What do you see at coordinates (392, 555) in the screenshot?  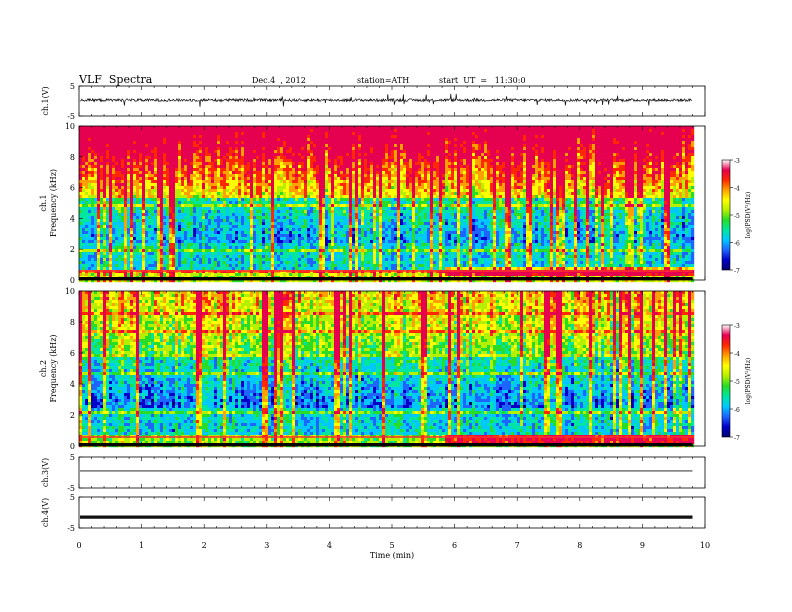 I see `x-axis-label: Time (min)` at bounding box center [392, 555].